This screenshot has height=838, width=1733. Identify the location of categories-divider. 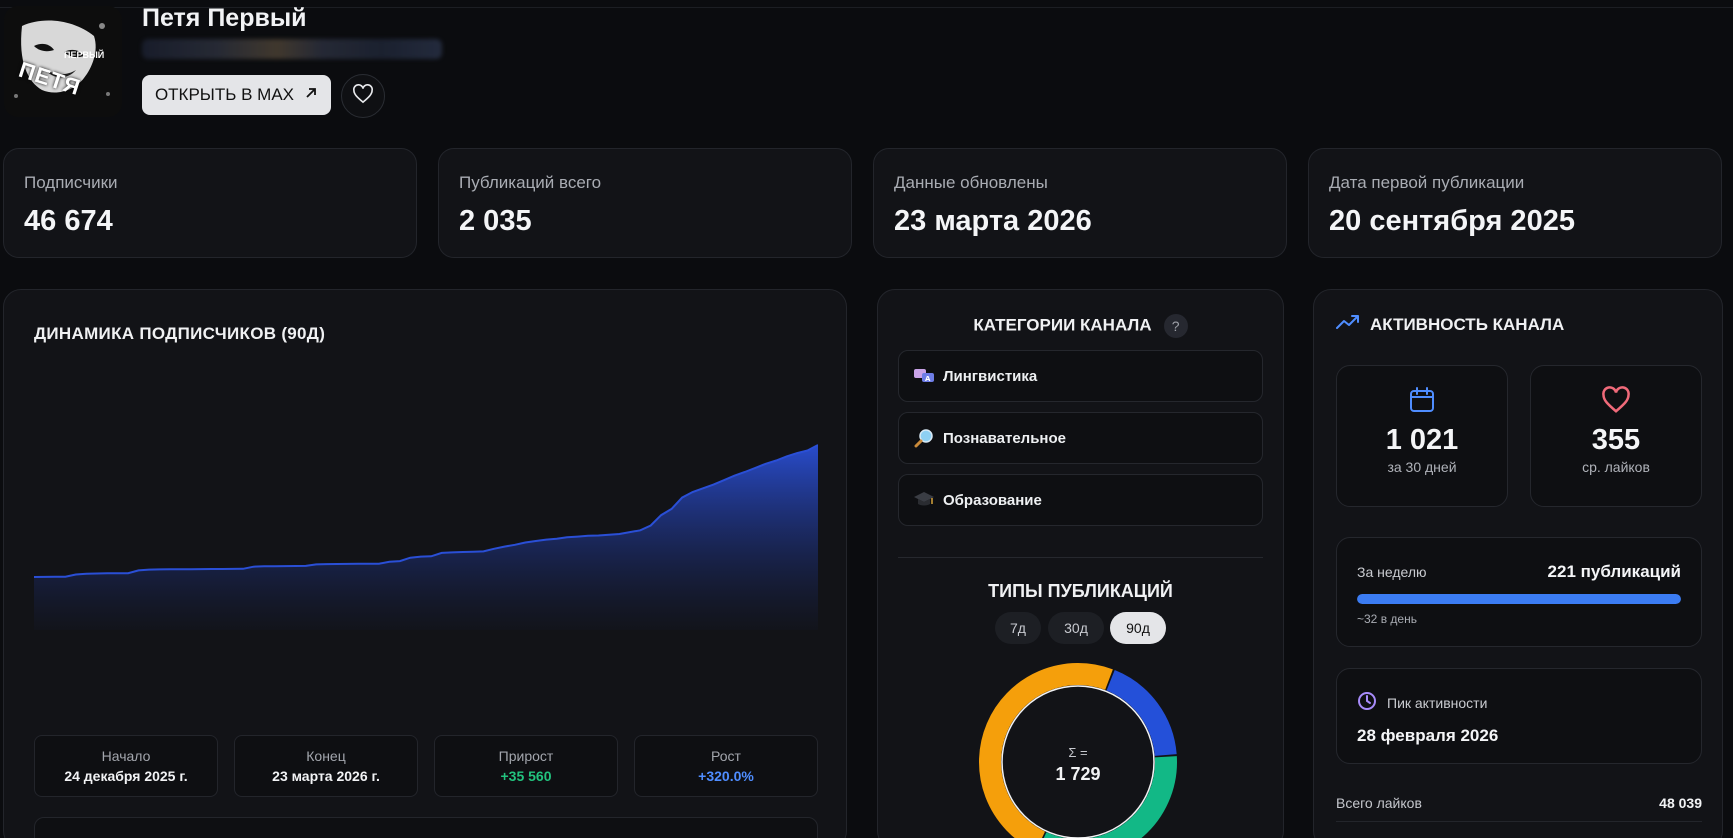
(1080, 557).